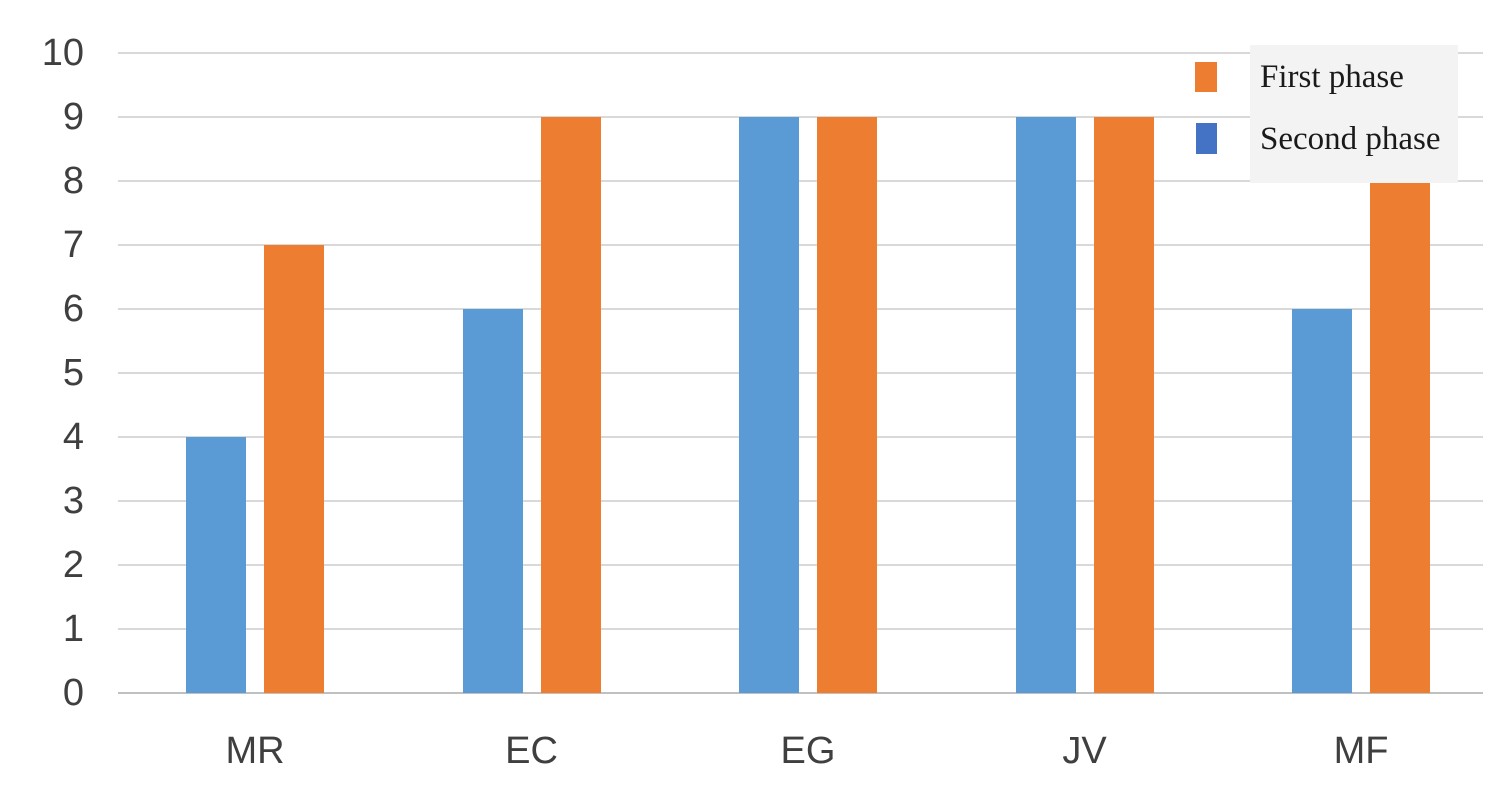 This screenshot has height=793, width=1509. What do you see at coordinates (570, 405) in the screenshot?
I see `bar-first-phase-ec` at bounding box center [570, 405].